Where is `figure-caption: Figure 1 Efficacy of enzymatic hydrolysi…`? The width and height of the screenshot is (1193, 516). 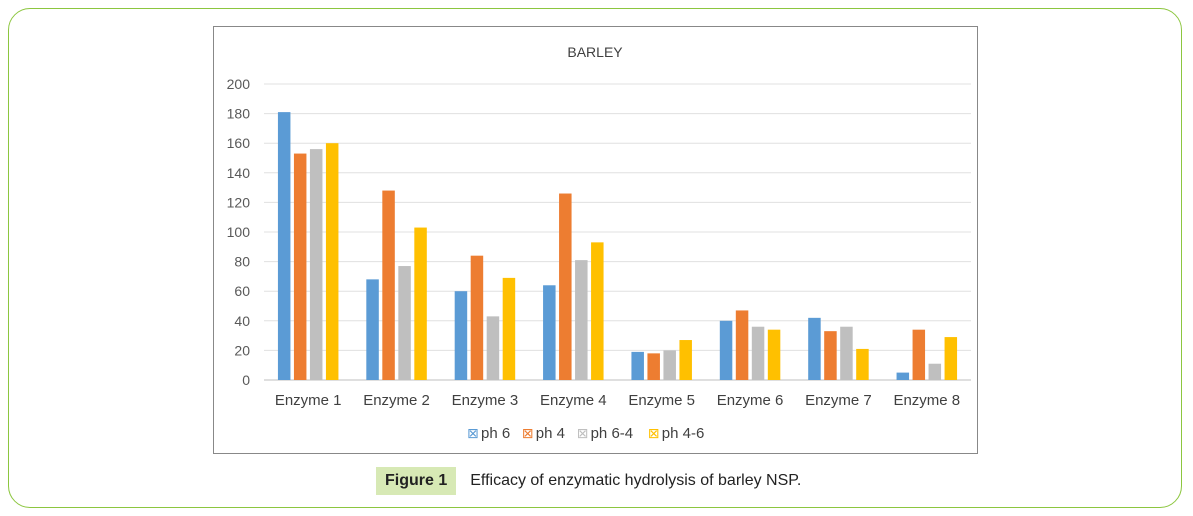
figure-caption: Figure 1 Efficacy of enzymatic hydrolysi… is located at coordinates (588, 481).